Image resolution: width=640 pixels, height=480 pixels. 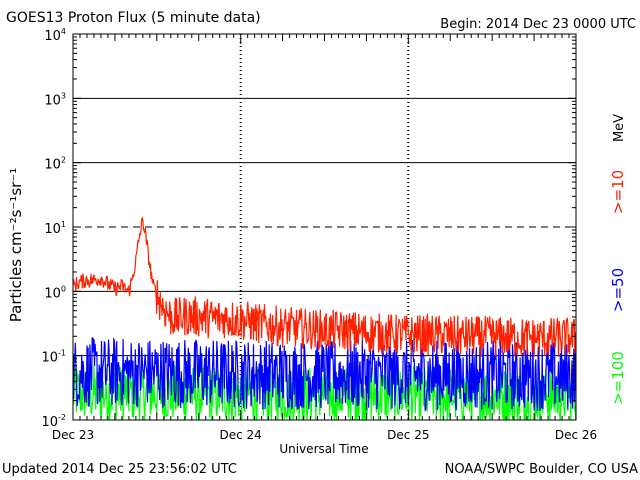 What do you see at coordinates (618, 192) in the screenshot?
I see `legend-ge10: >=10` at bounding box center [618, 192].